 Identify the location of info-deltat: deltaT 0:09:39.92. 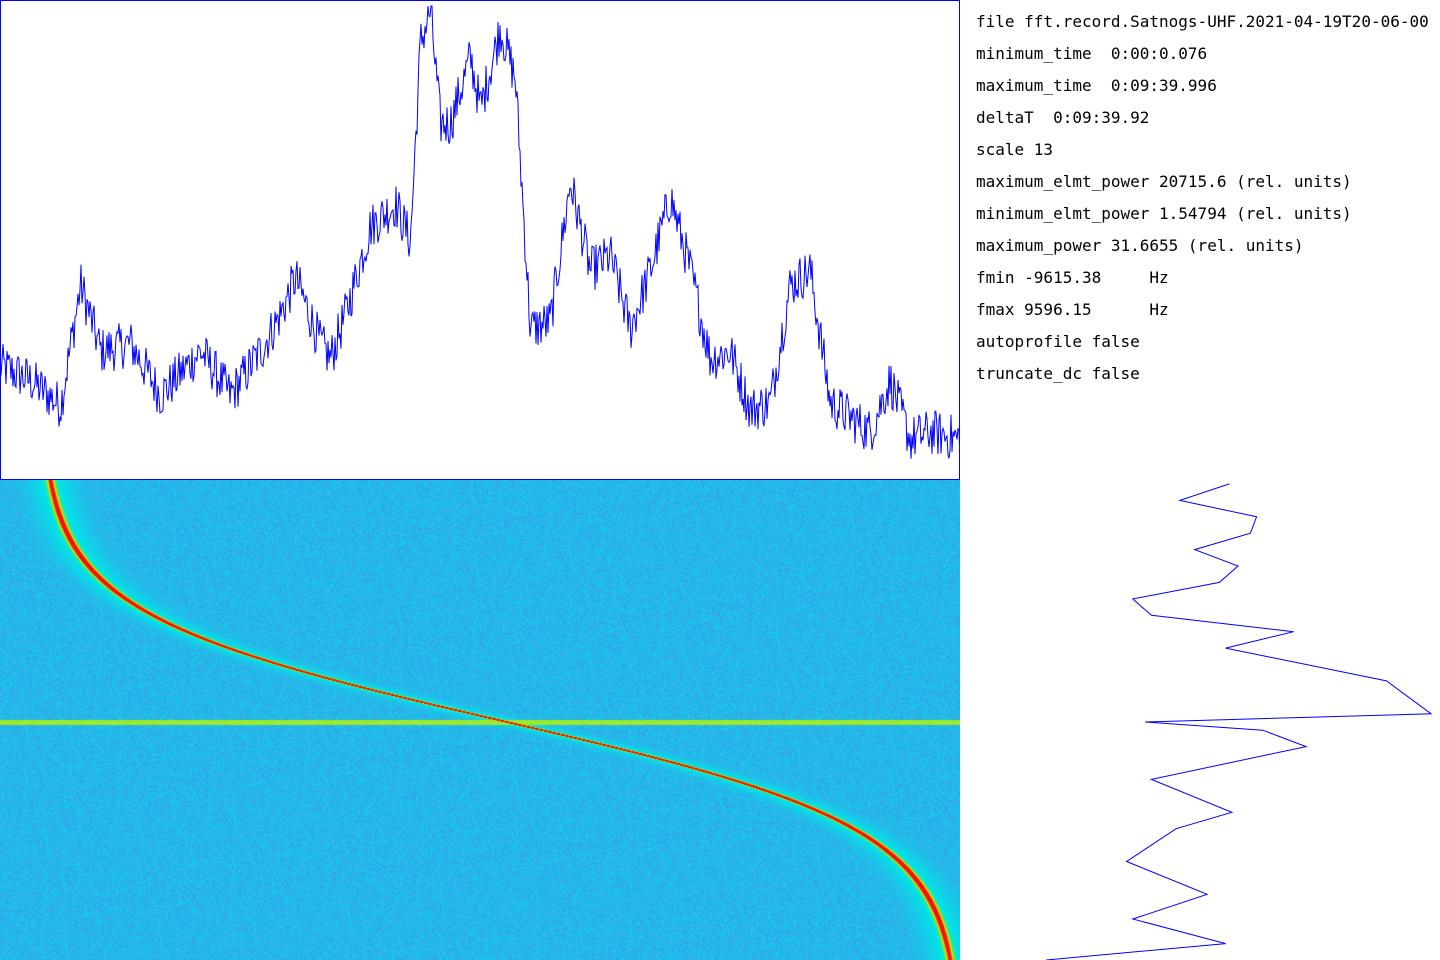
(1063, 117).